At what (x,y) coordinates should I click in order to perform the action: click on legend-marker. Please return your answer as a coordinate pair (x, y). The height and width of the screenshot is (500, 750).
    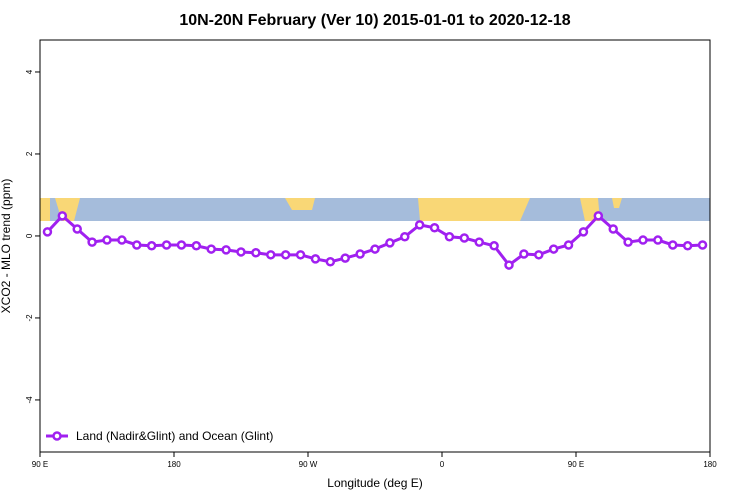
    Looking at the image, I should click on (57, 436).